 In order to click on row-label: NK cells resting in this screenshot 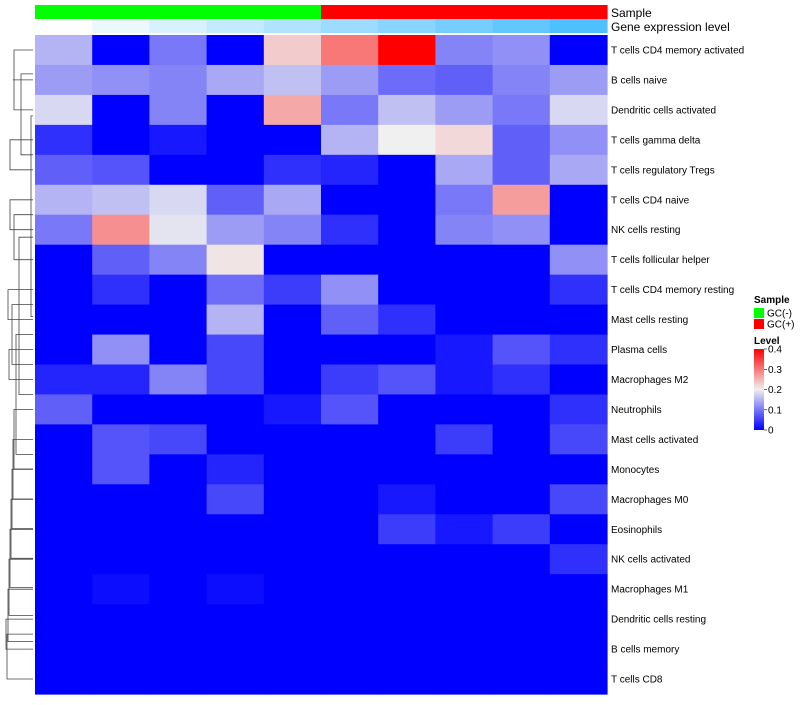, I will do `click(645, 230)`.